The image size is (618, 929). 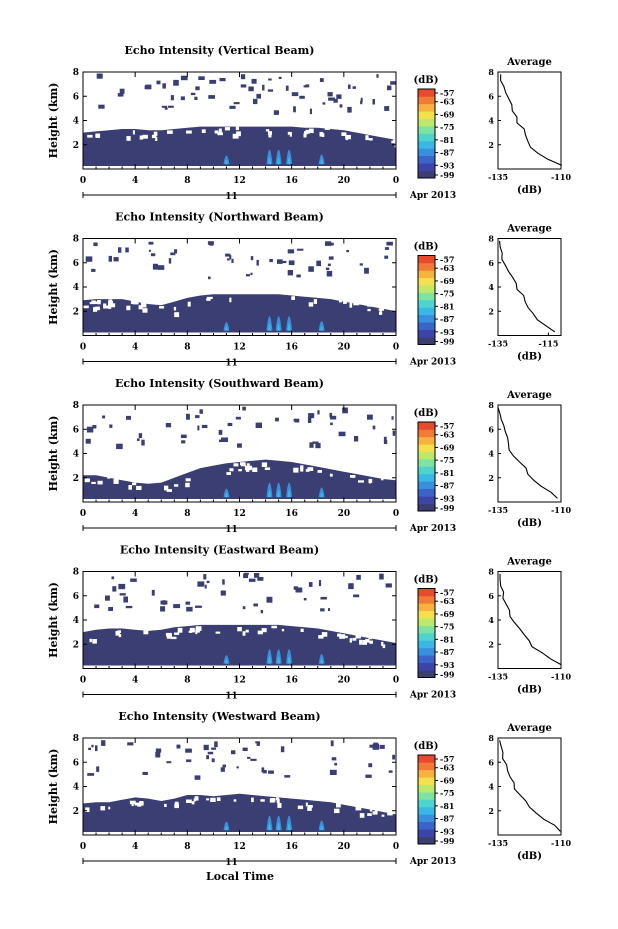 What do you see at coordinates (76, 455) in the screenshot?
I see `y-tick-label: 4` at bounding box center [76, 455].